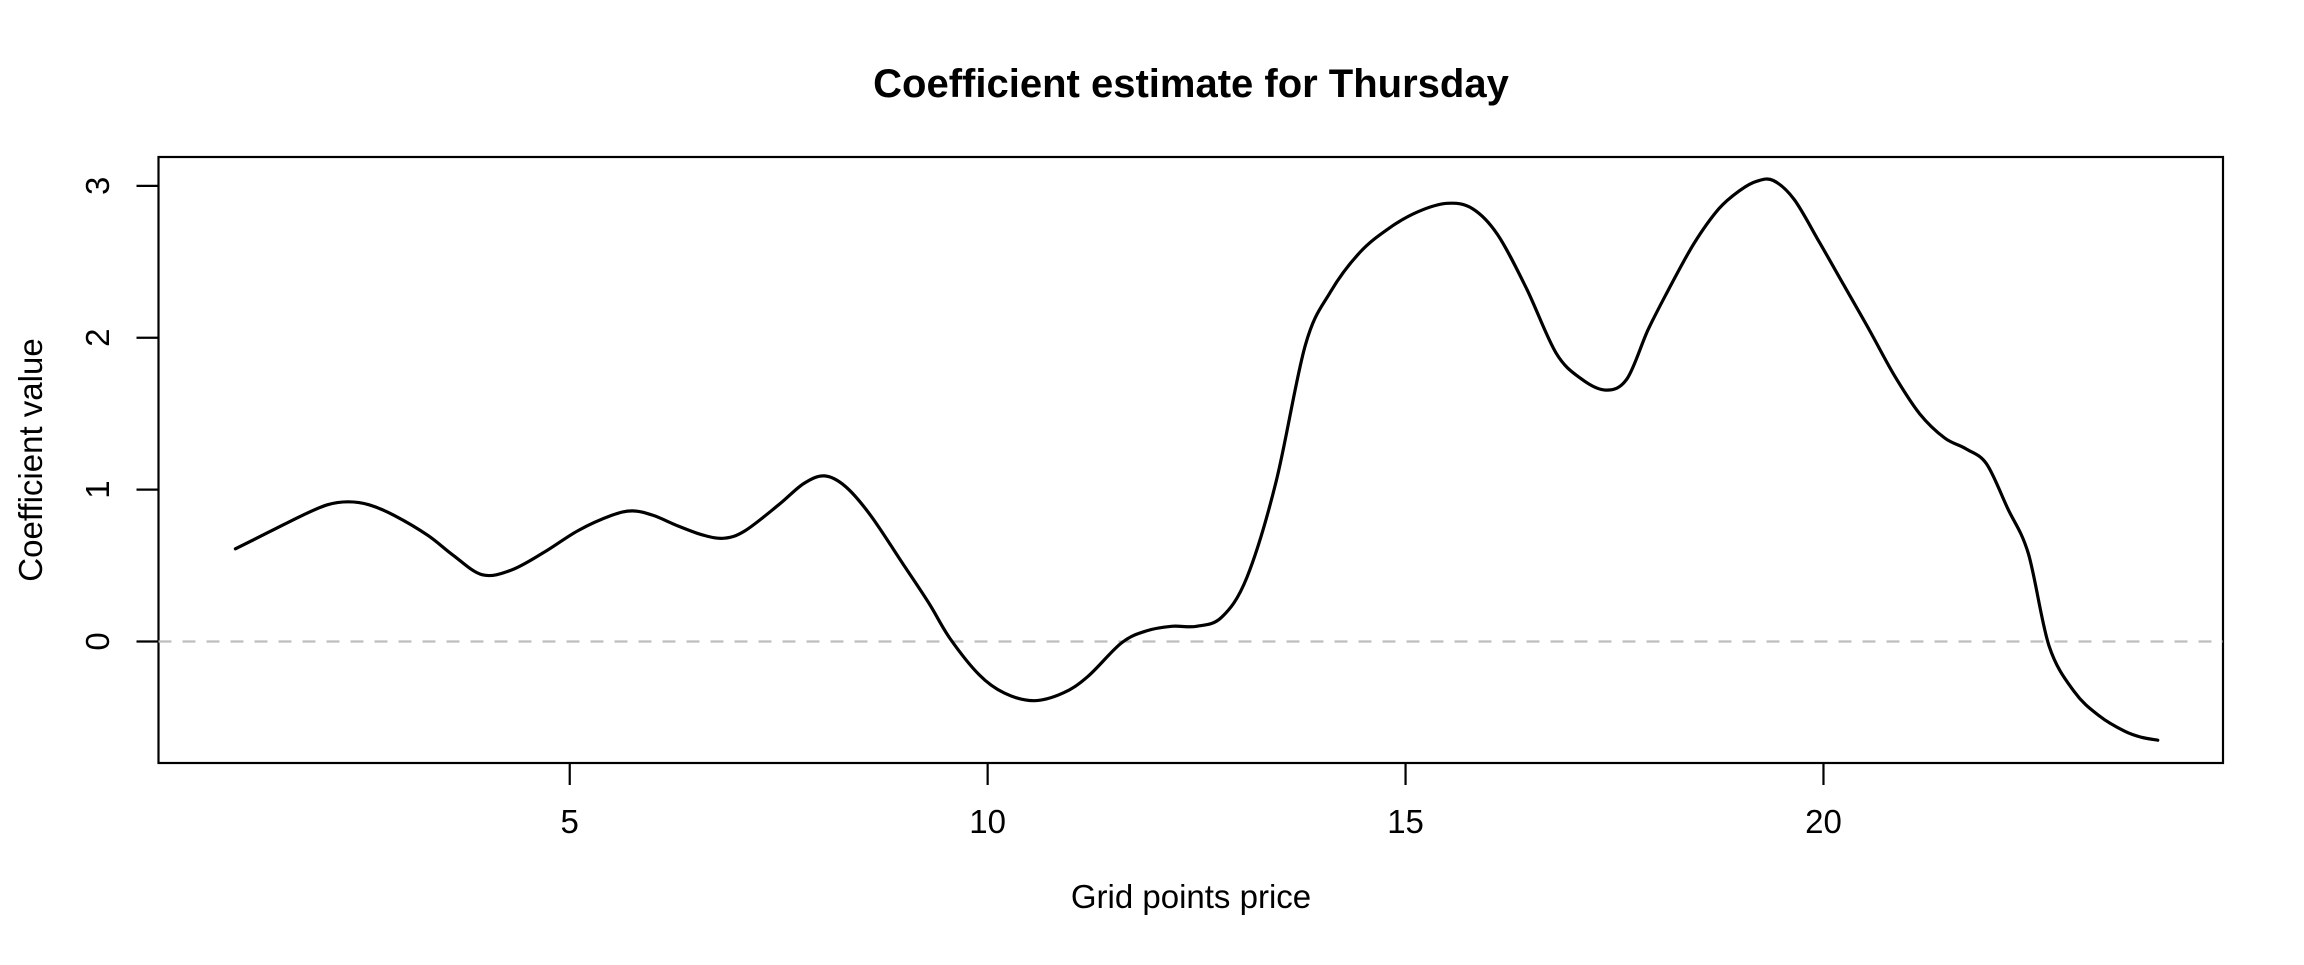 Image resolution: width=2304 pixels, height=965 pixels. I want to click on y-axis-ticks: 0 1 2 3, so click(119, 414).